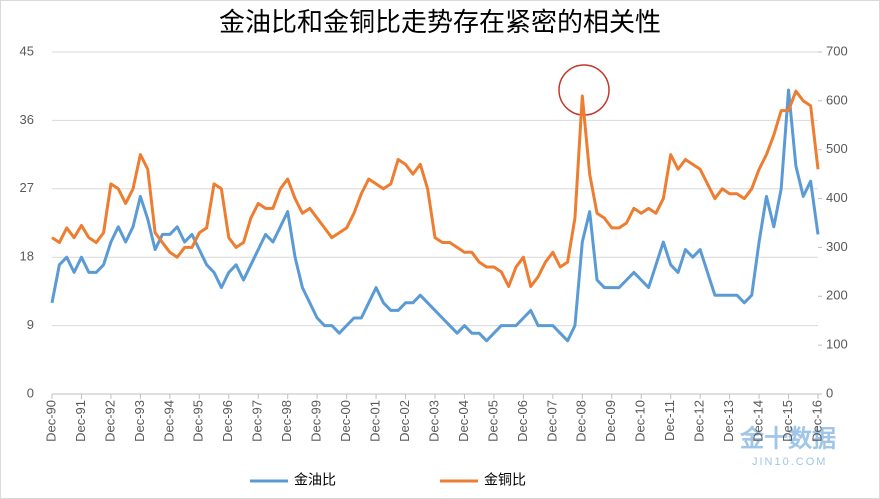 Image resolution: width=880 pixels, height=499 pixels. What do you see at coordinates (316, 421) in the screenshot?
I see `x-tick-label: Dec-99` at bounding box center [316, 421].